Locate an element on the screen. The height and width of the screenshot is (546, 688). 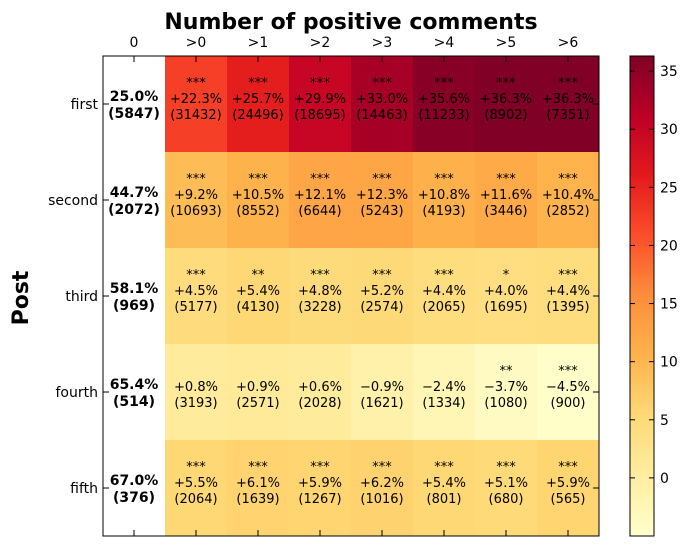
cell-count-label: (1334) is located at coordinates (443, 403).